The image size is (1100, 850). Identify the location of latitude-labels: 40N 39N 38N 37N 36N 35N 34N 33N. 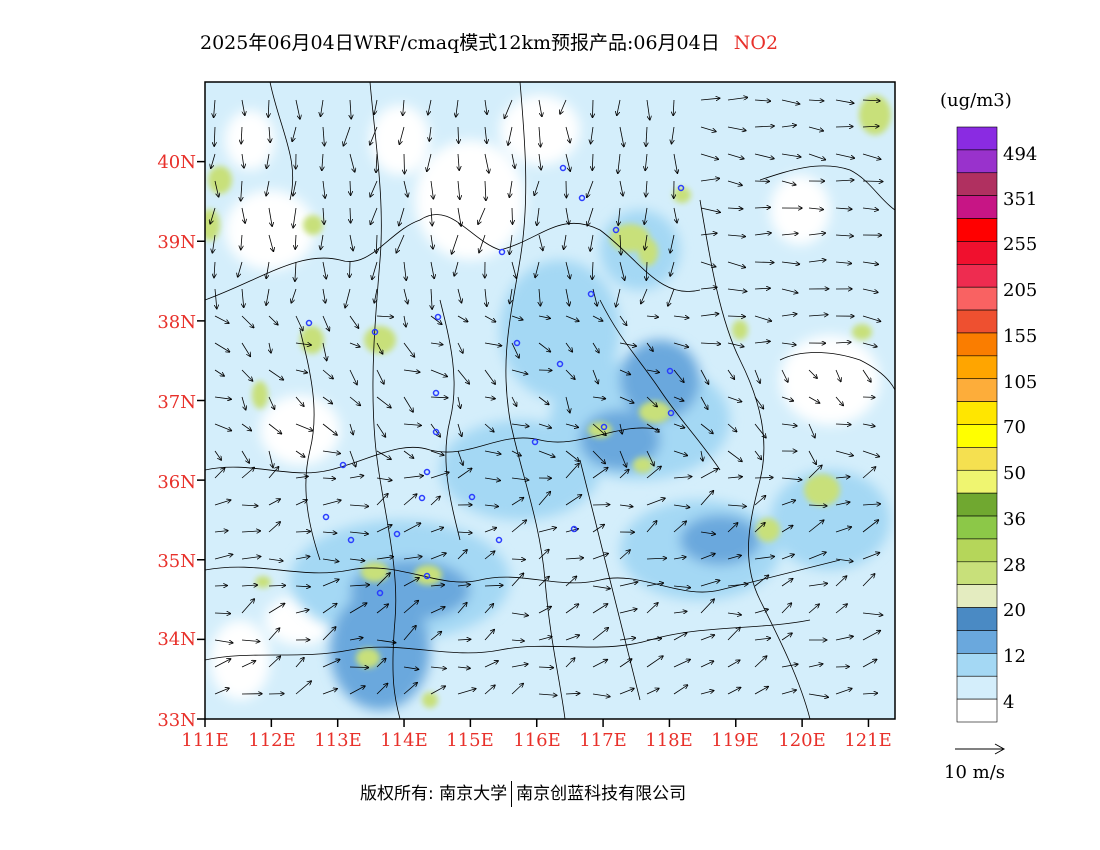
(176, 441).